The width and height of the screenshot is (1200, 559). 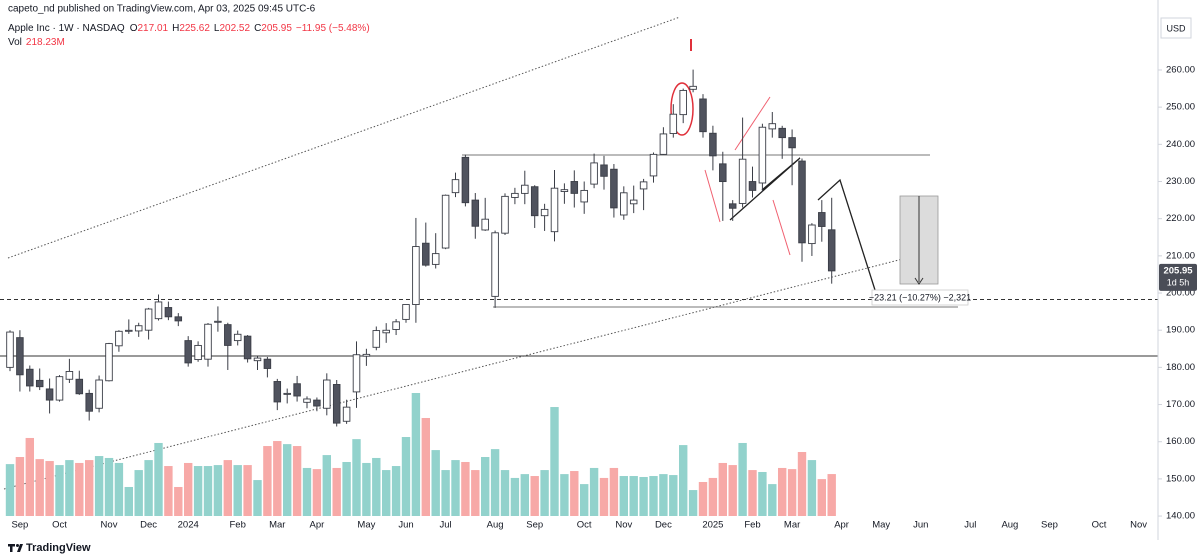 I want to click on ohlc-value: 205.95, so click(x=276, y=28).